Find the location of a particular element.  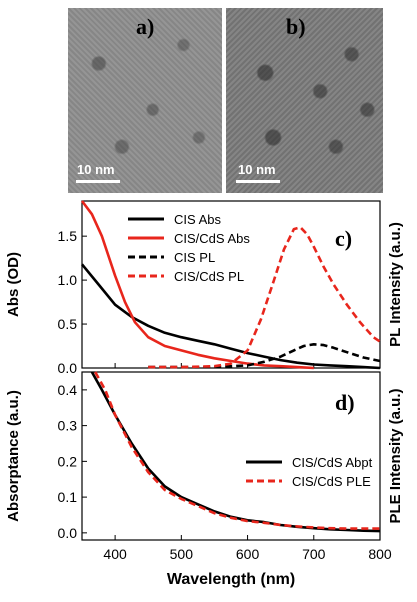

series-line-cis-pl is located at coordinates (264, 356).